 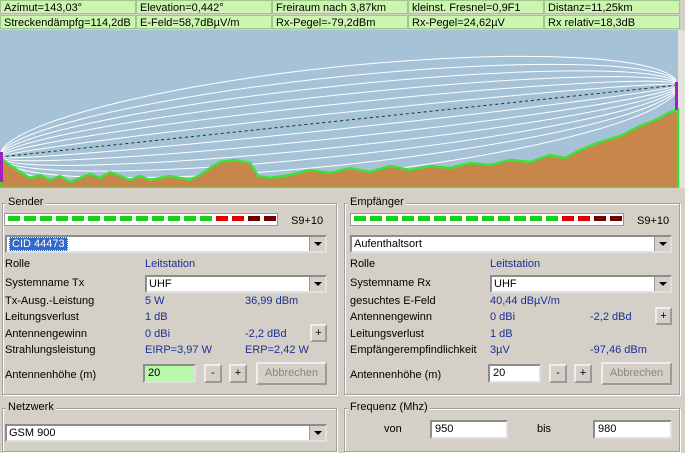 What do you see at coordinates (155, 301) in the screenshot?
I see `value: 5 W` at bounding box center [155, 301].